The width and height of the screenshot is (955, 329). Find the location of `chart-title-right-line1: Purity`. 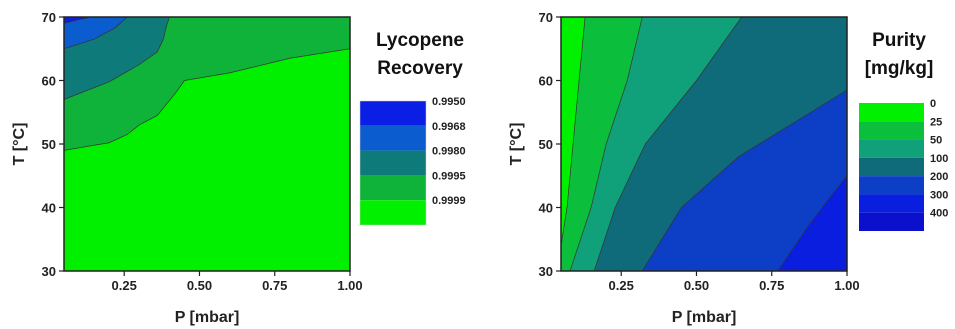

chart-title-right-line1: Purity is located at coordinates (899, 40).